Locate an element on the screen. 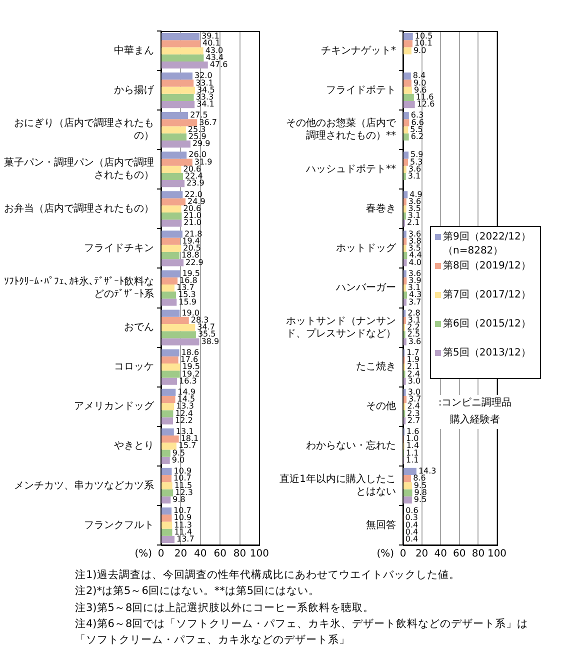  data-label: 5.5 is located at coordinates (416, 129).